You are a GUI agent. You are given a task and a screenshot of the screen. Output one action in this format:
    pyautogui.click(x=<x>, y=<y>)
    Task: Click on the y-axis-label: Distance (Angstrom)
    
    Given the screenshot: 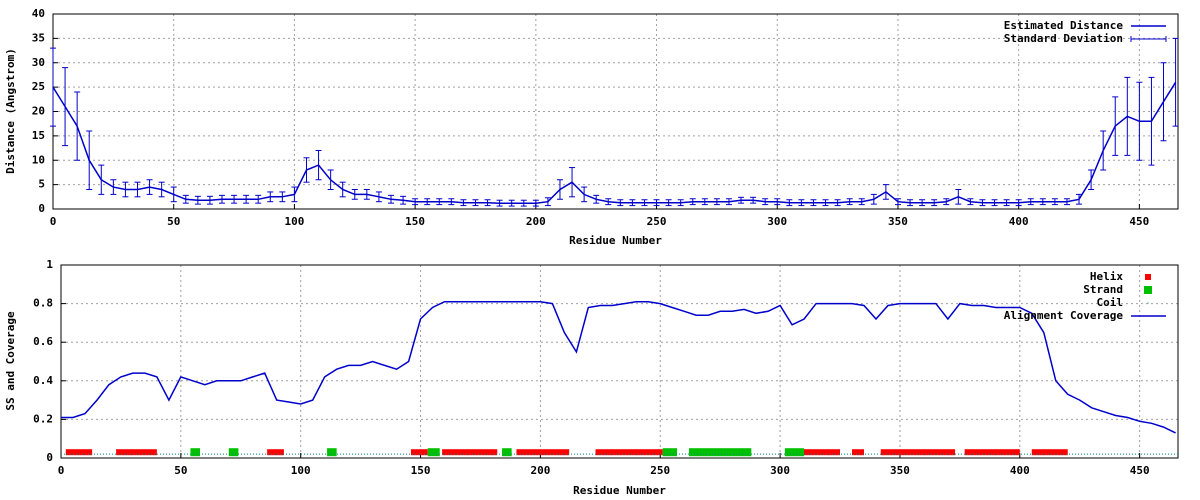 What is the action you would take?
    pyautogui.click(x=10, y=111)
    